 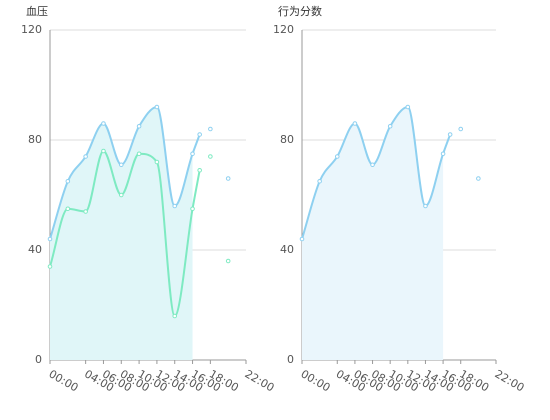 I want to click on chart-title: 血压, so click(x=37, y=11).